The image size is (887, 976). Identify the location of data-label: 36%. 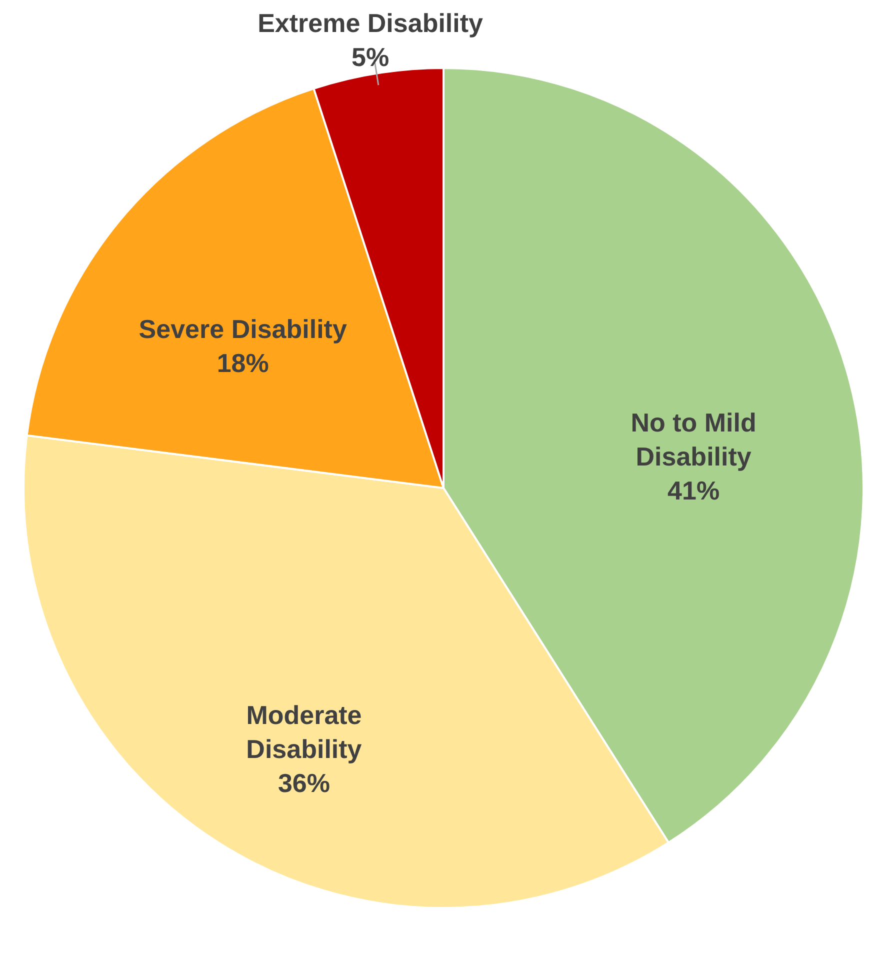
(304, 783).